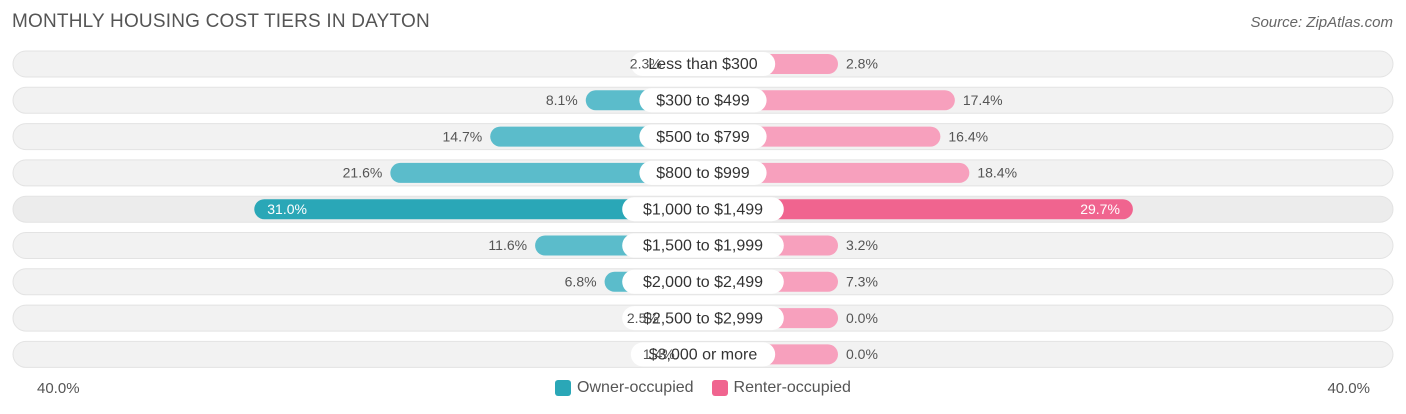 Image resolution: width=1406 pixels, height=414 pixels. What do you see at coordinates (562, 100) in the screenshot?
I see `value-label-owner: 8.1%` at bounding box center [562, 100].